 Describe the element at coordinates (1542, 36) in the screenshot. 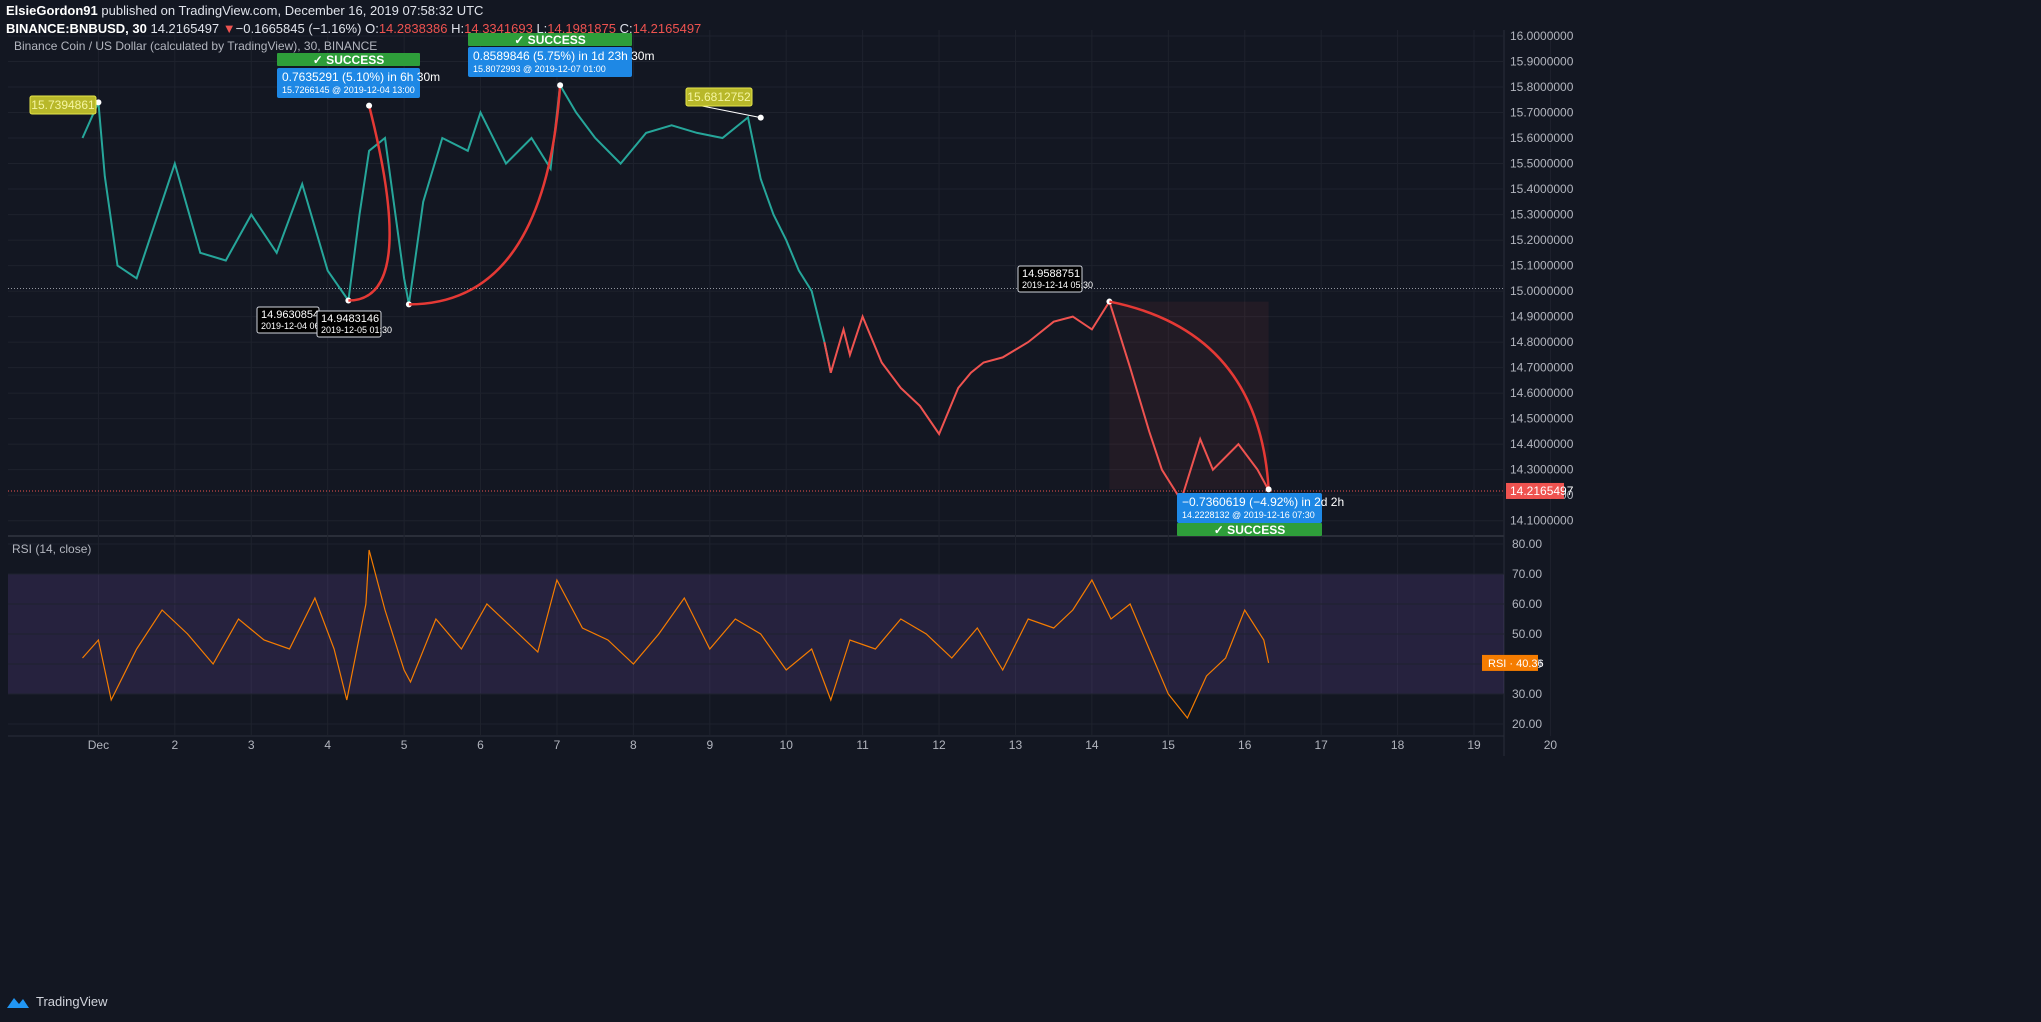

I see `y-tick-label: 16.0000000` at that location.